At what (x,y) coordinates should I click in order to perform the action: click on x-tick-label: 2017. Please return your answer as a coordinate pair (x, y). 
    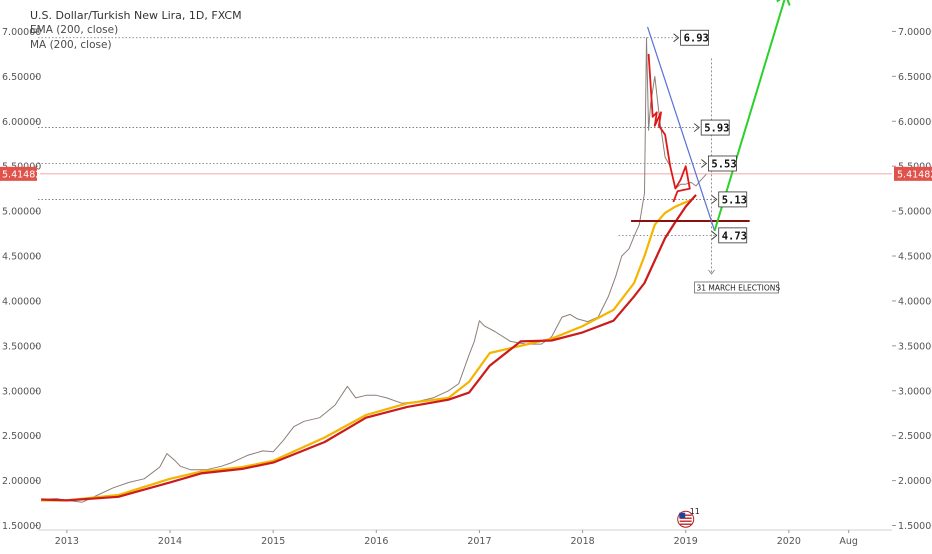
    Looking at the image, I should click on (479, 541).